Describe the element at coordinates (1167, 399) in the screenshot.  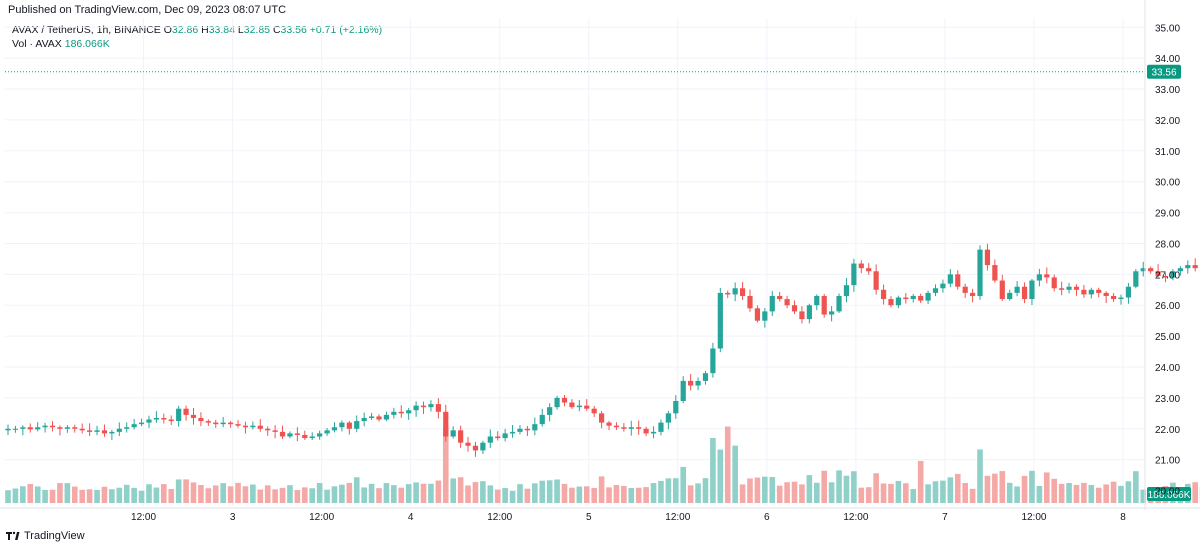
I see `y-tick-label: 23.00` at that location.